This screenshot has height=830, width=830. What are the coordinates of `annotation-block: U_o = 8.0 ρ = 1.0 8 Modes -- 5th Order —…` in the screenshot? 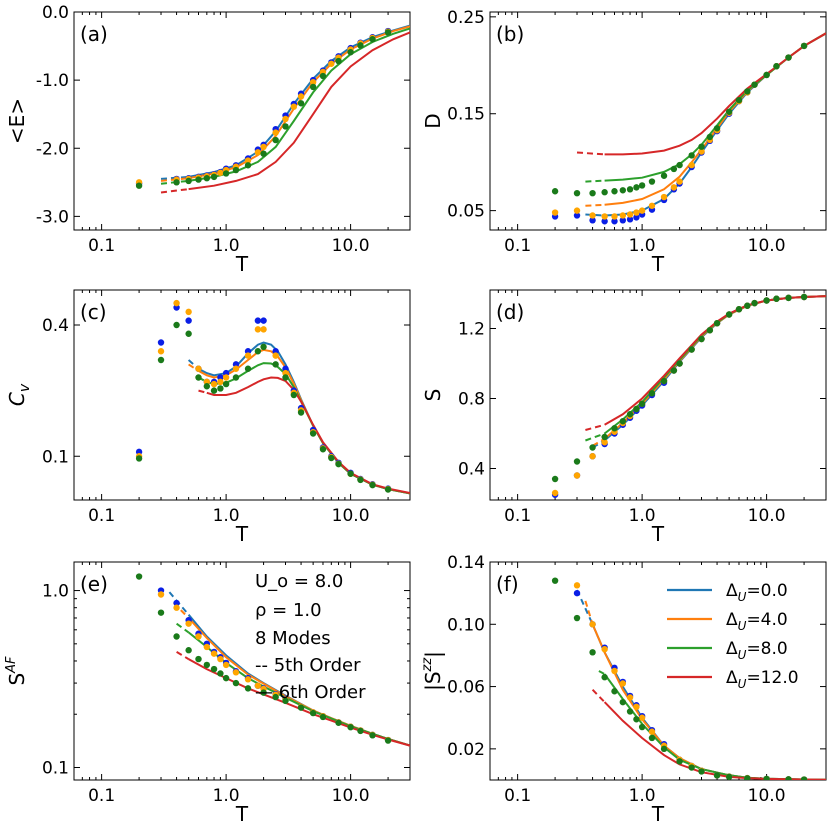 It's located at (310, 637).